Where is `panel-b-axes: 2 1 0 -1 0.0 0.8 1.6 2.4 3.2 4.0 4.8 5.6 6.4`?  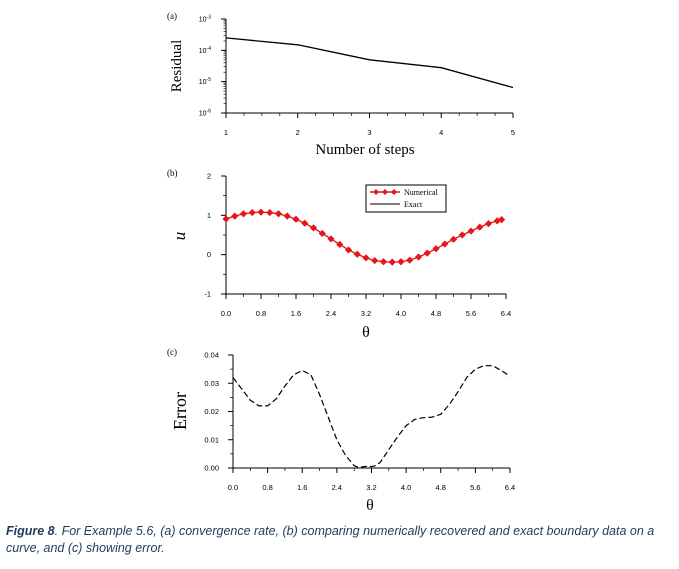 panel-b-axes: 2 1 0 -1 0.0 0.8 1.6 2.4 3.2 4.0 4.8 5.6 6.4 is located at coordinates (357, 245).